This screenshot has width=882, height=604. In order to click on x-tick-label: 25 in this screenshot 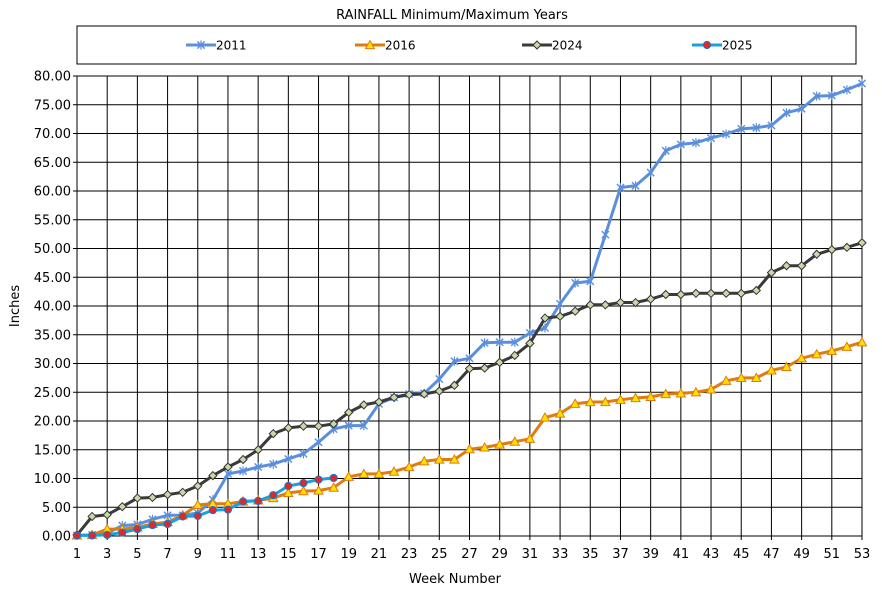, I will do `click(439, 554)`.